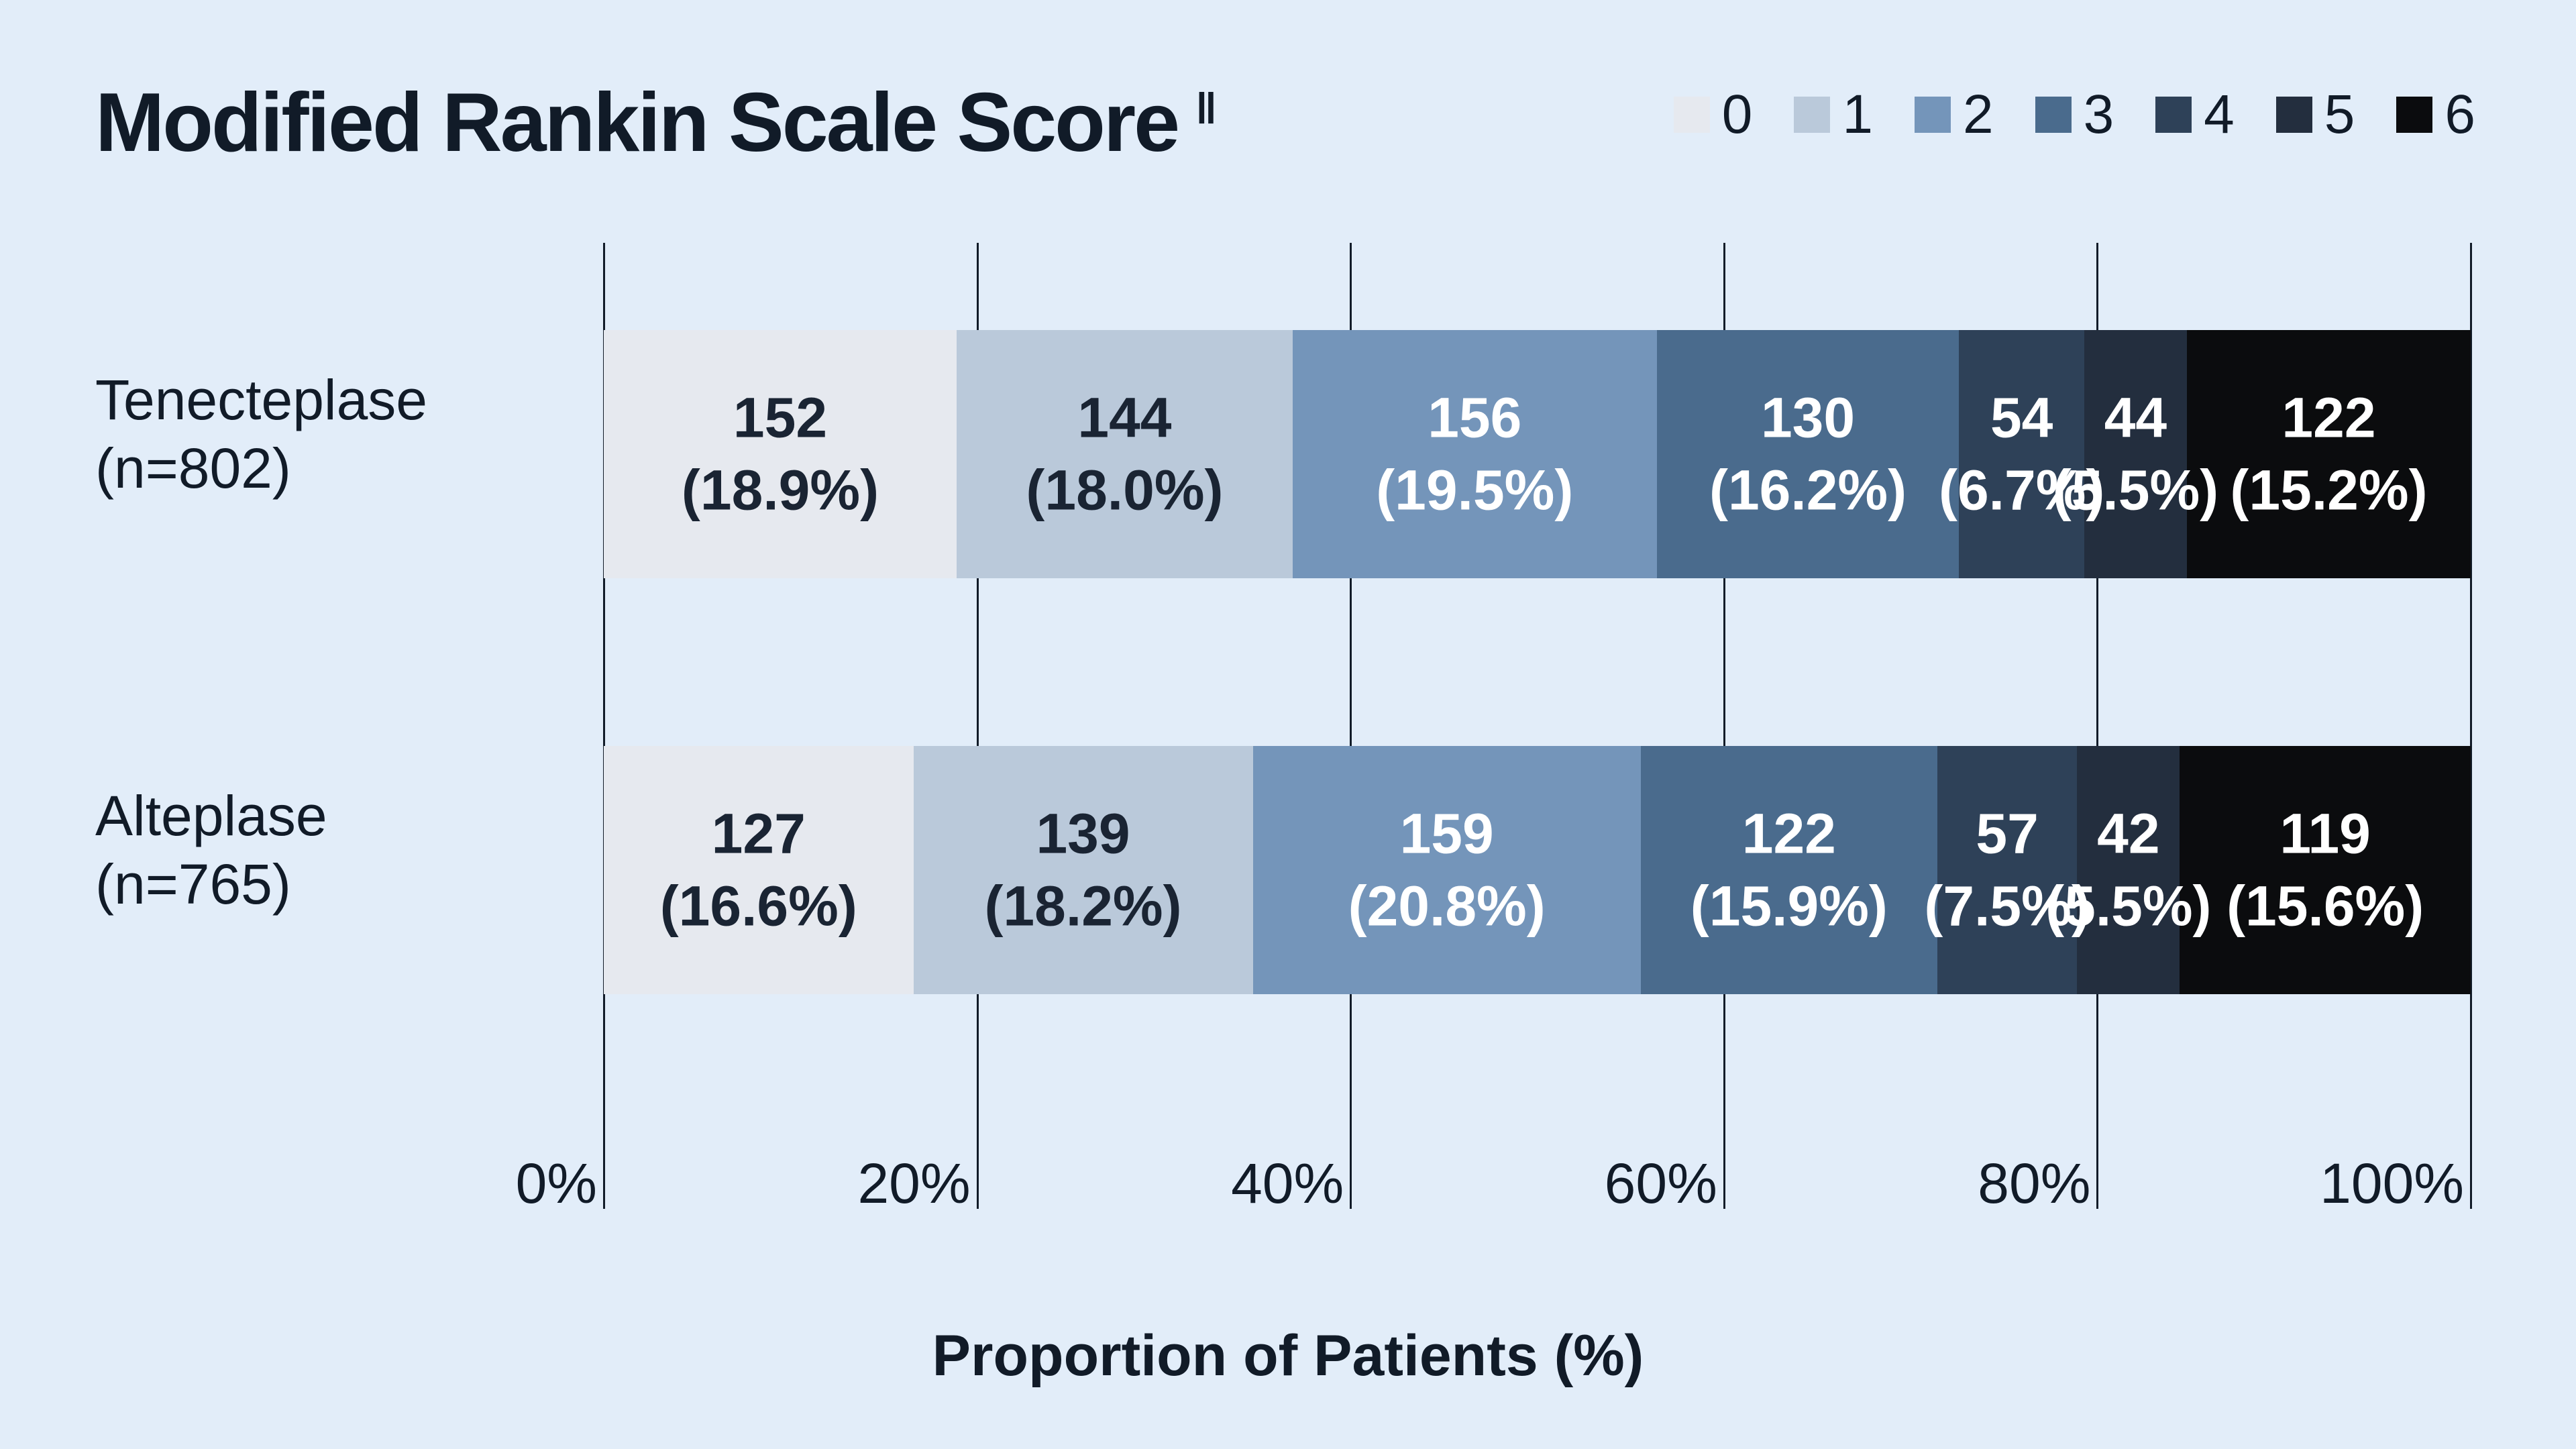 This screenshot has height=1449, width=2576. I want to click on segment-value-label-tenecteplase-score-1: 144 (18.0%), so click(1124, 454).